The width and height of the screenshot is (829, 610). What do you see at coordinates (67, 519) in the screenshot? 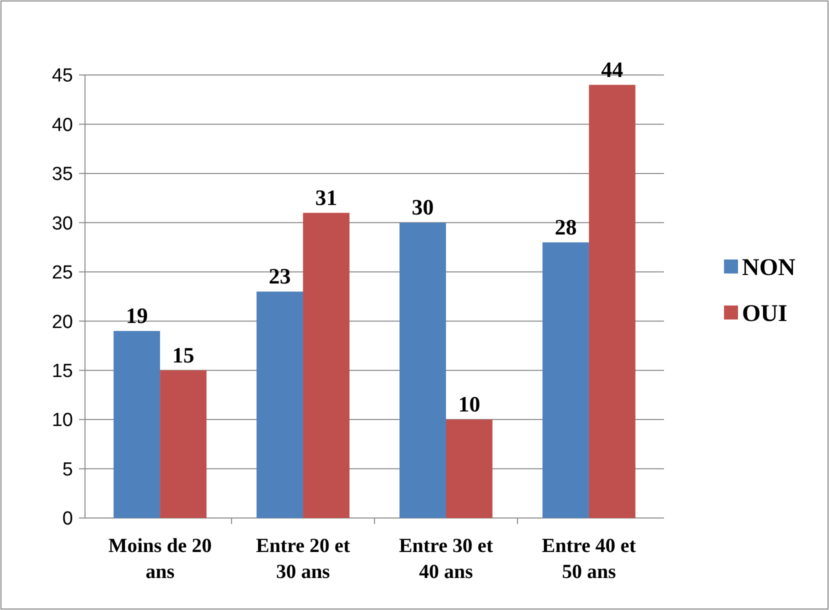
I see `y-tick-label: 0` at bounding box center [67, 519].